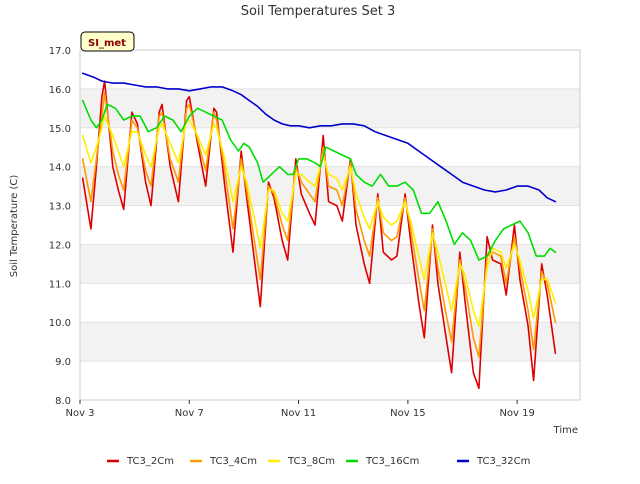  Describe the element at coordinates (60, 284) in the screenshot. I see `y-tick-label: 11.0` at that location.